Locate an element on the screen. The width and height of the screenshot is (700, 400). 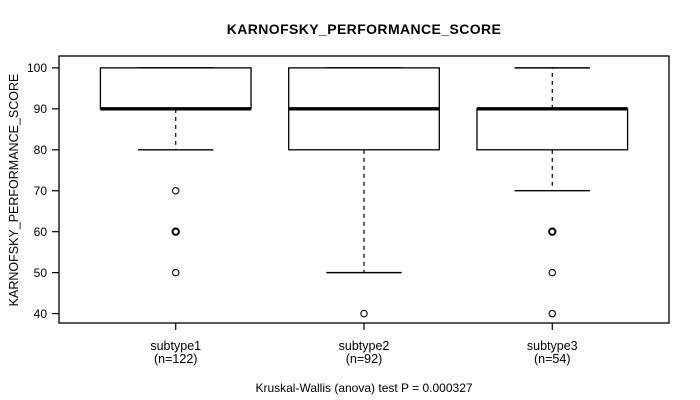
x-tick-sublabel-subtype3: (n=54) is located at coordinates (552, 359).